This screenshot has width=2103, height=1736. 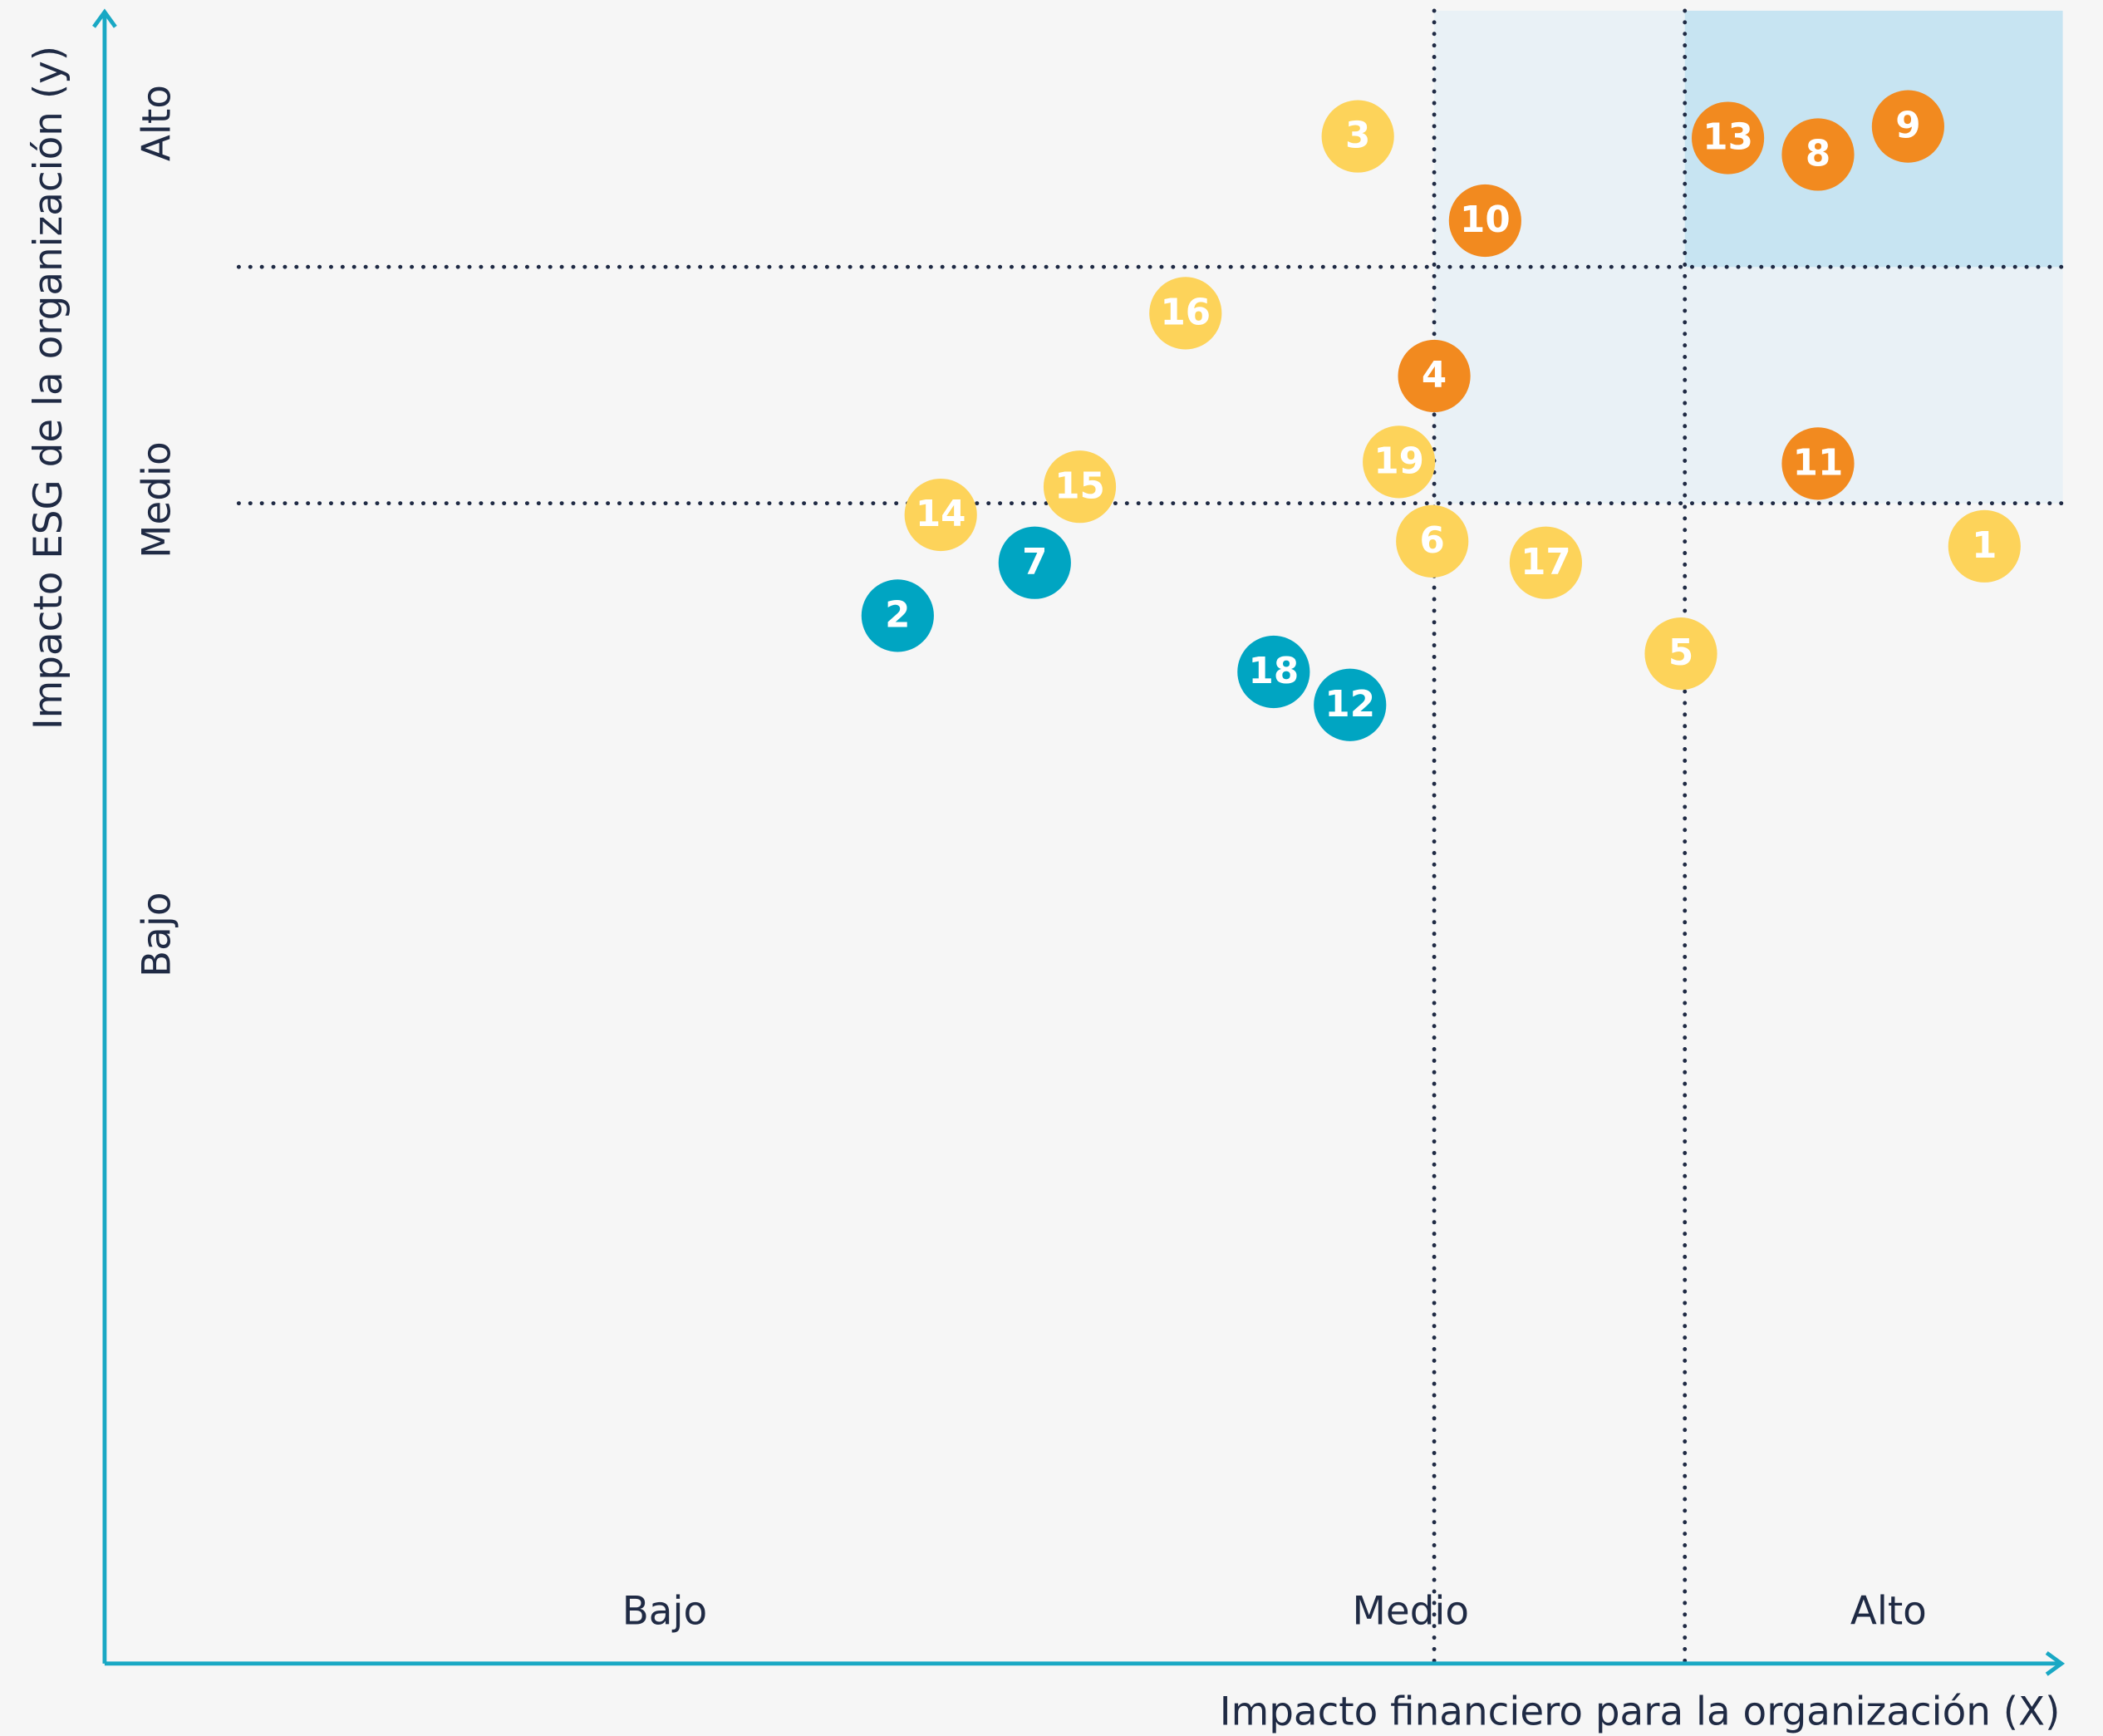 What do you see at coordinates (1889, 1612) in the screenshot?
I see `x-tick-label: Alto` at bounding box center [1889, 1612].